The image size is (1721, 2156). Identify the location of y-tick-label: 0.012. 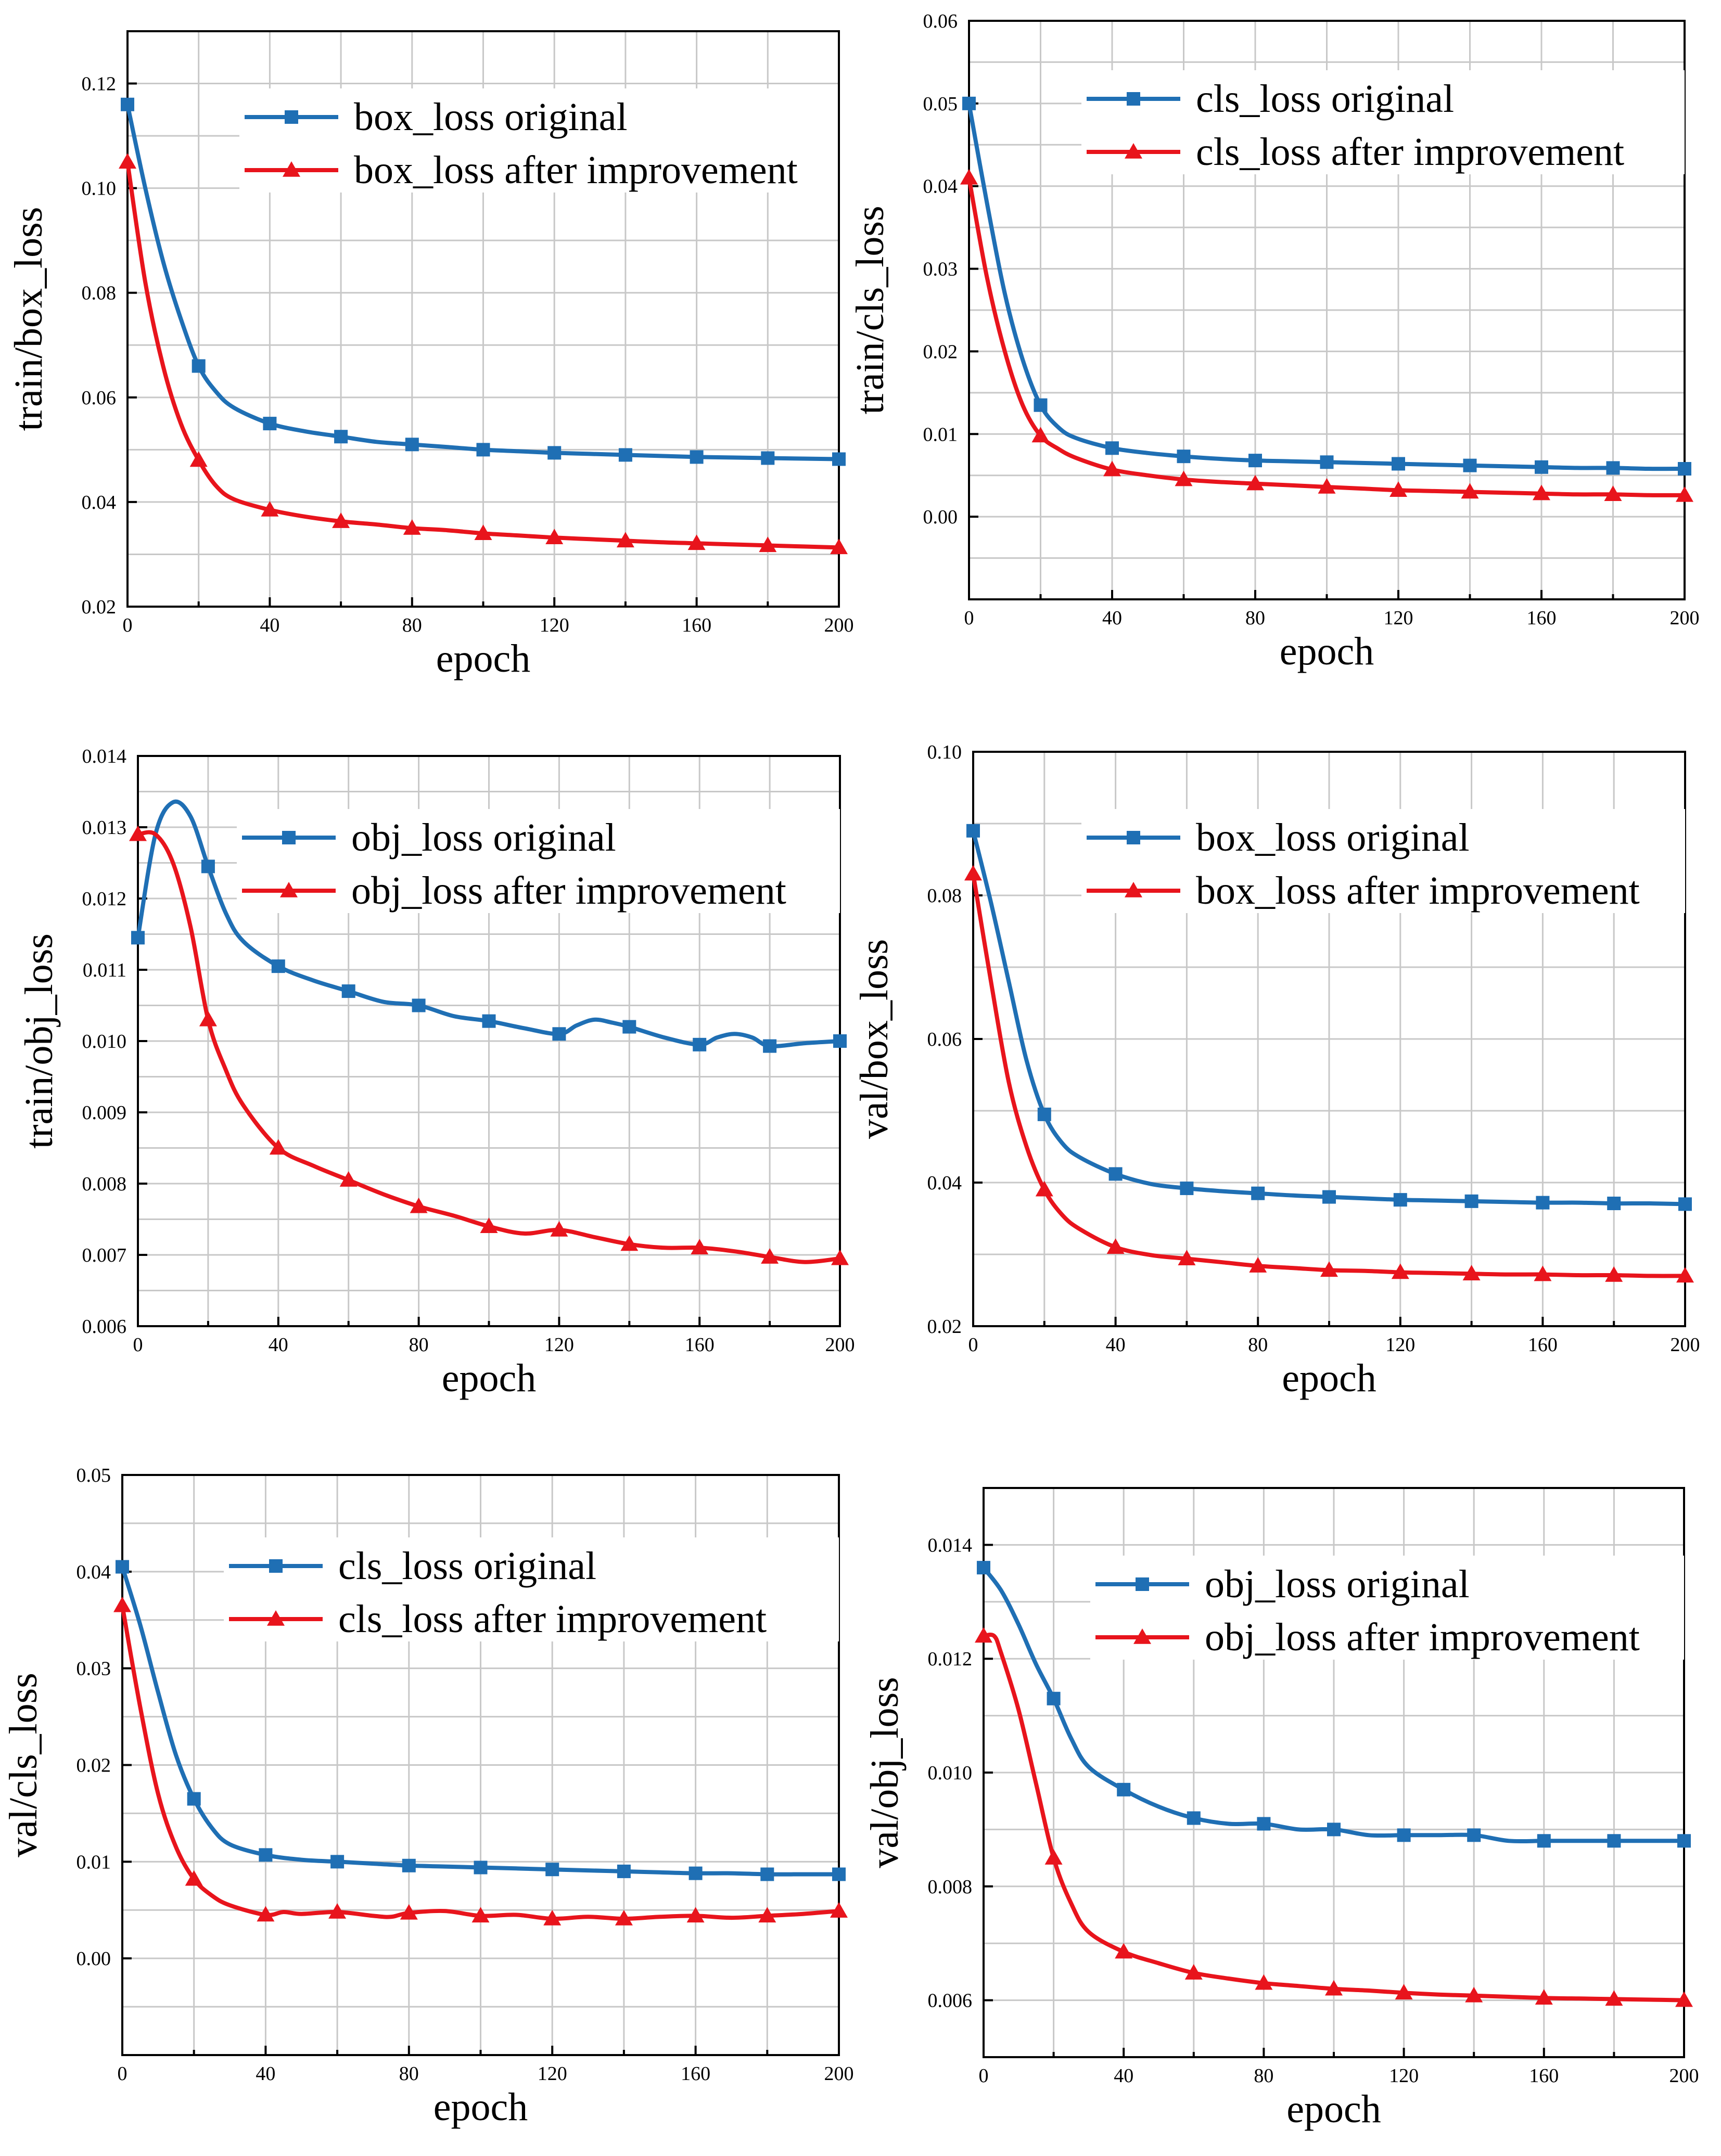
(104, 899).